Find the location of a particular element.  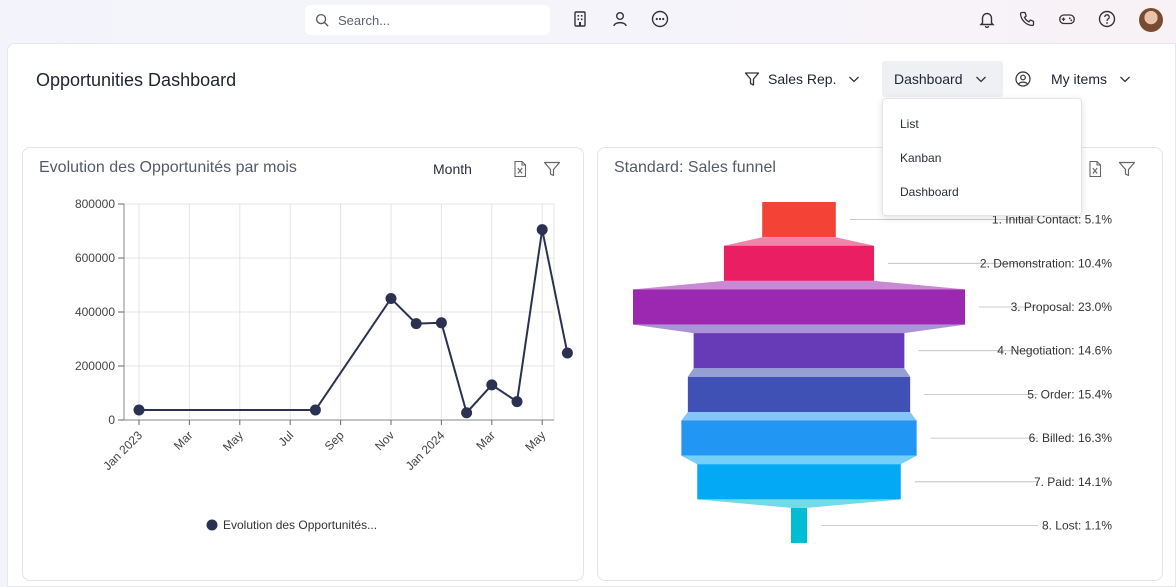

funnel-label: 3. Proposal: 23.0% is located at coordinates (1062, 307).